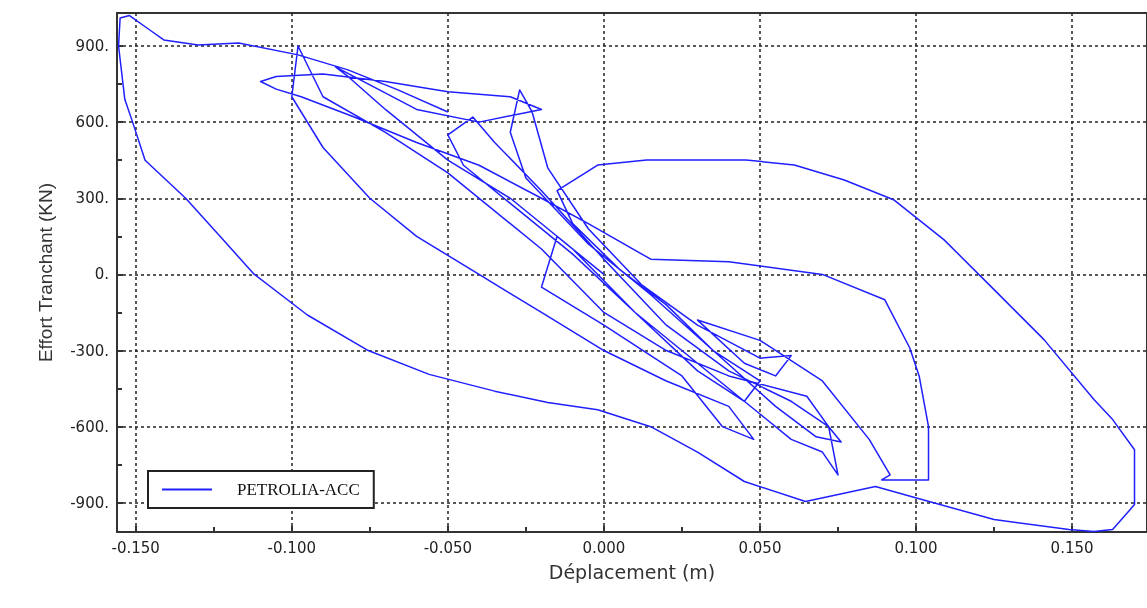 This screenshot has height=608, width=1147. I want to click on x-tick-label: 0.100, so click(916, 547).